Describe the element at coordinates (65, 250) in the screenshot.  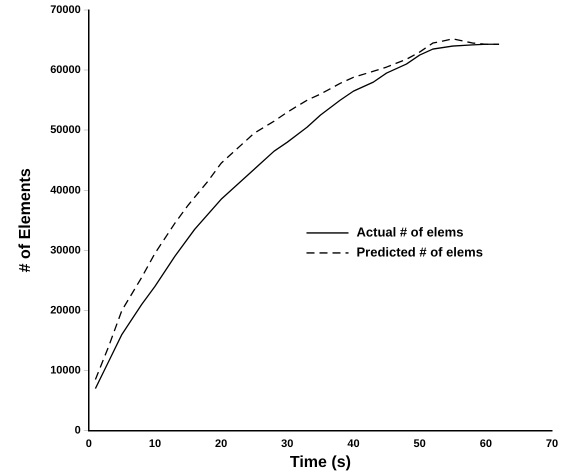
I see `y-tick-label: 30000` at that location.